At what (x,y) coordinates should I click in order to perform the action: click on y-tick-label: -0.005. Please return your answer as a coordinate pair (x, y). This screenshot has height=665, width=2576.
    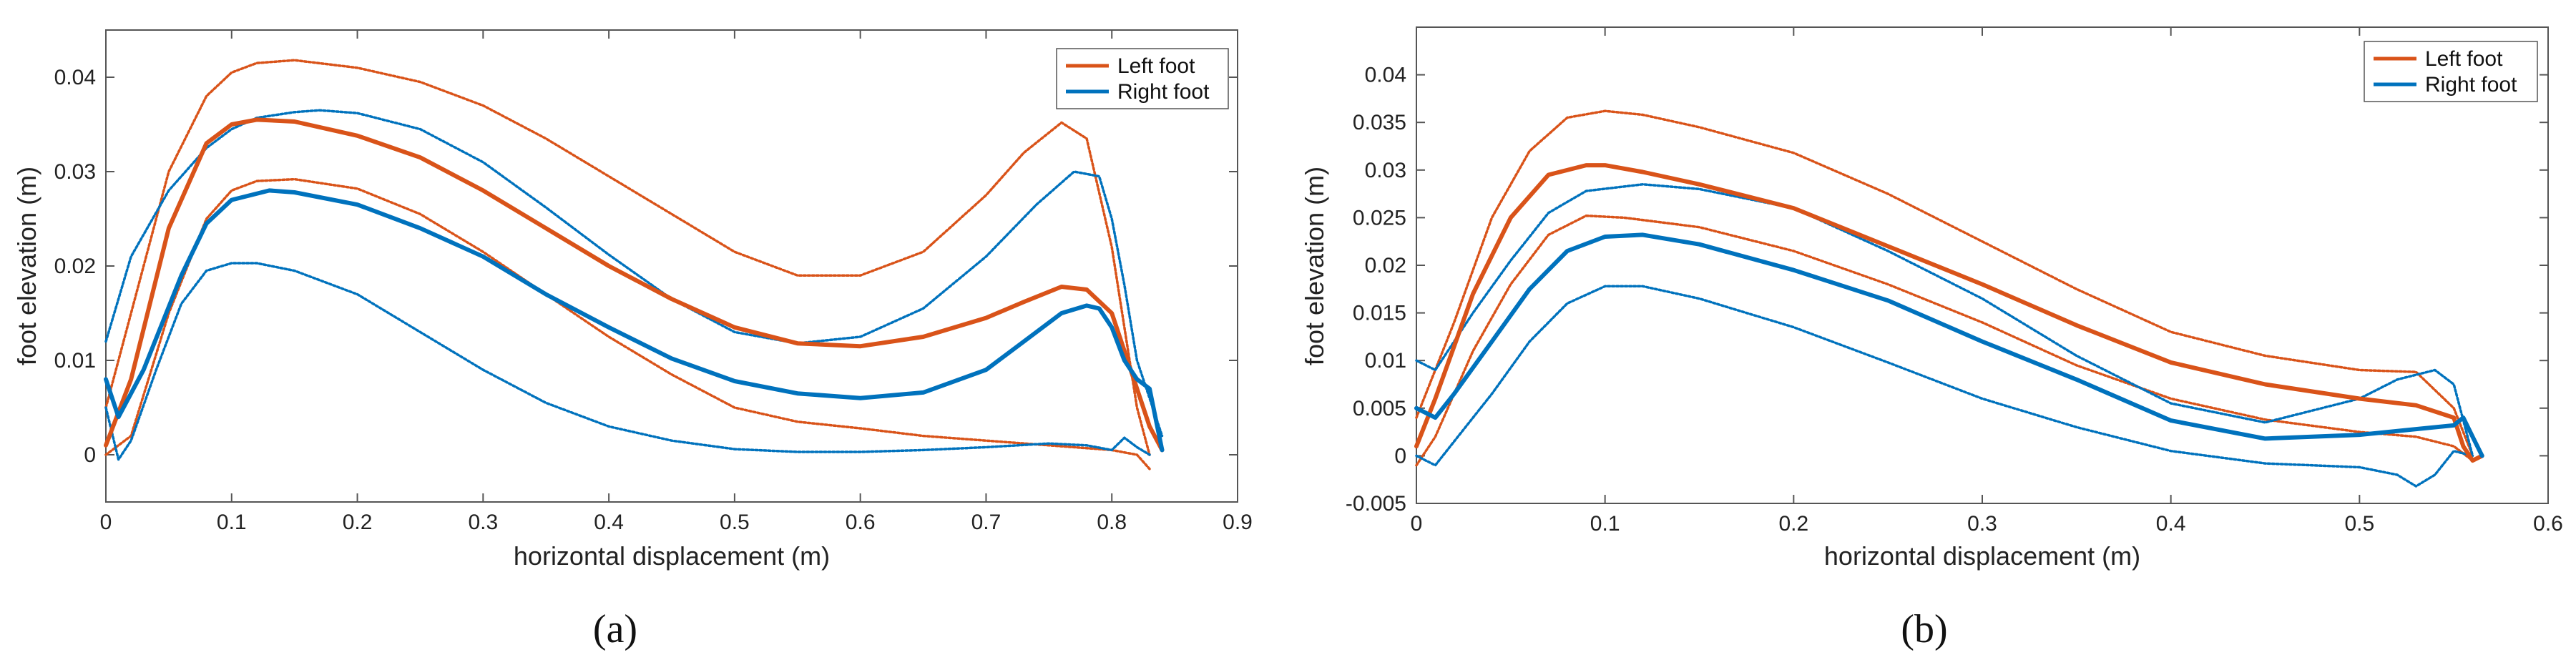
    Looking at the image, I should click on (1376, 504).